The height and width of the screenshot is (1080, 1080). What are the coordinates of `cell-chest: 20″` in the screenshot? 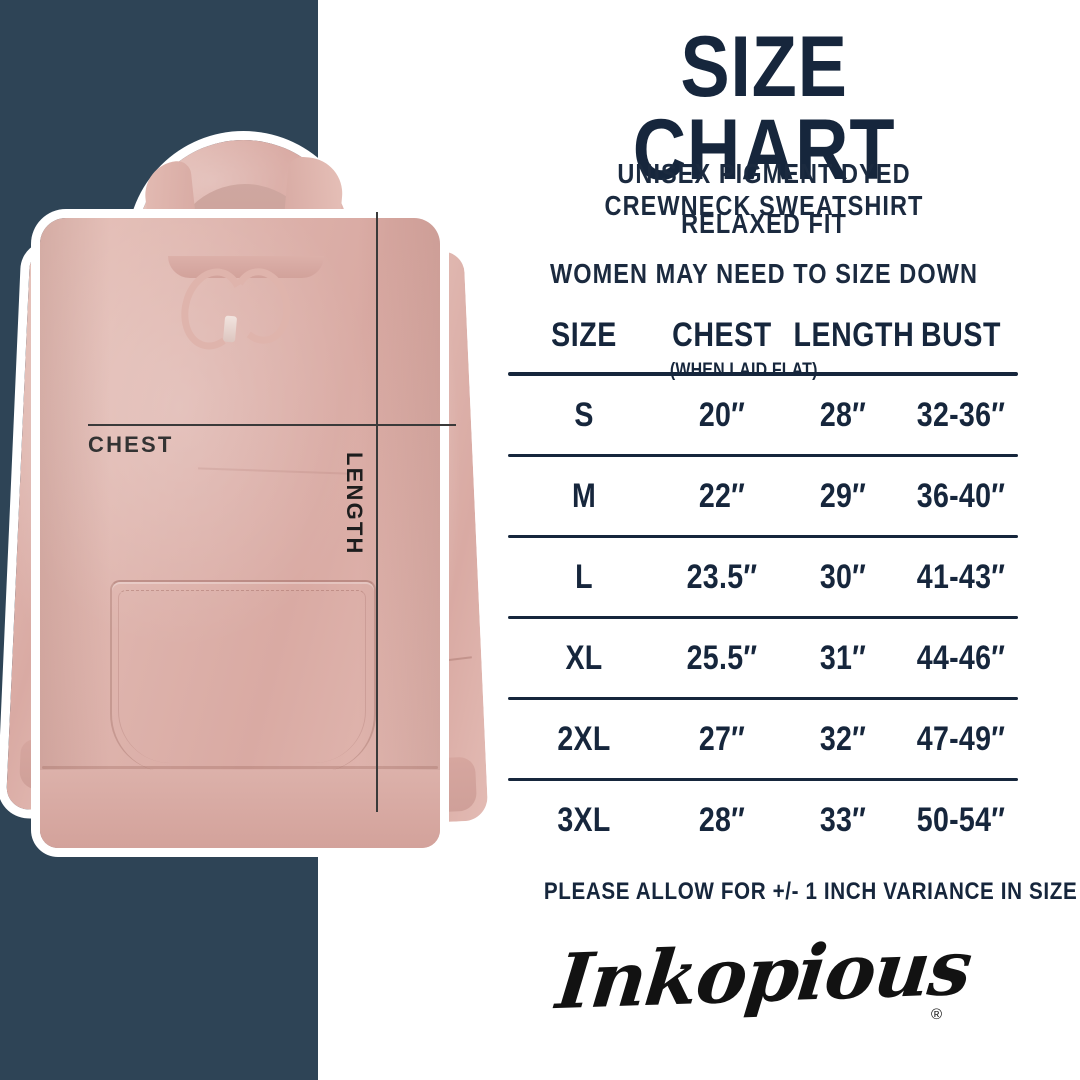 It's located at (722, 414).